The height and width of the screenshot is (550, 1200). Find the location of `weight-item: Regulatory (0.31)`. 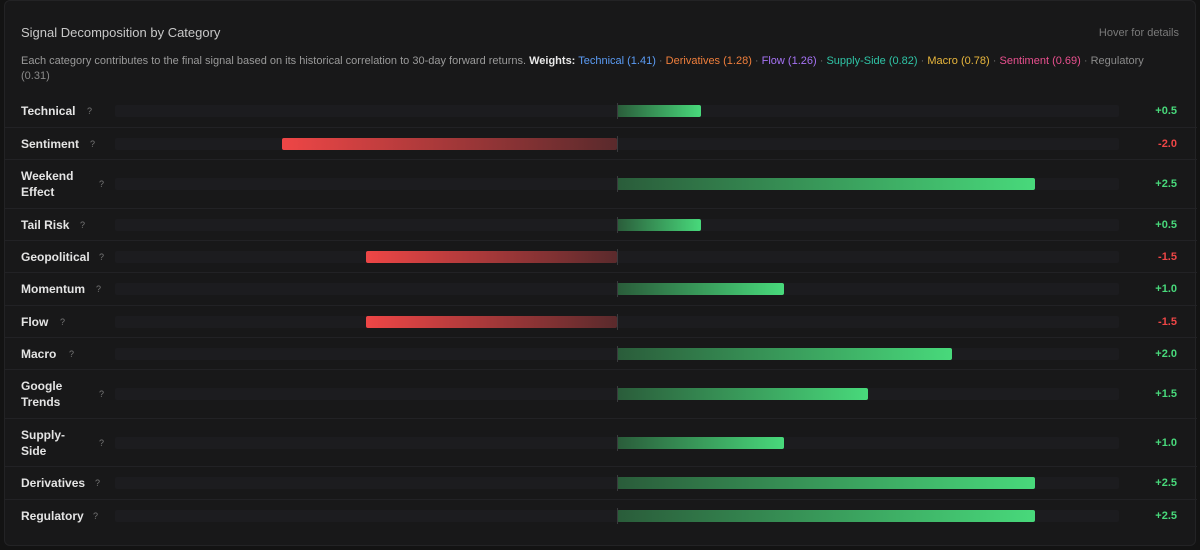

weight-item: Regulatory (0.31) is located at coordinates (582, 68).